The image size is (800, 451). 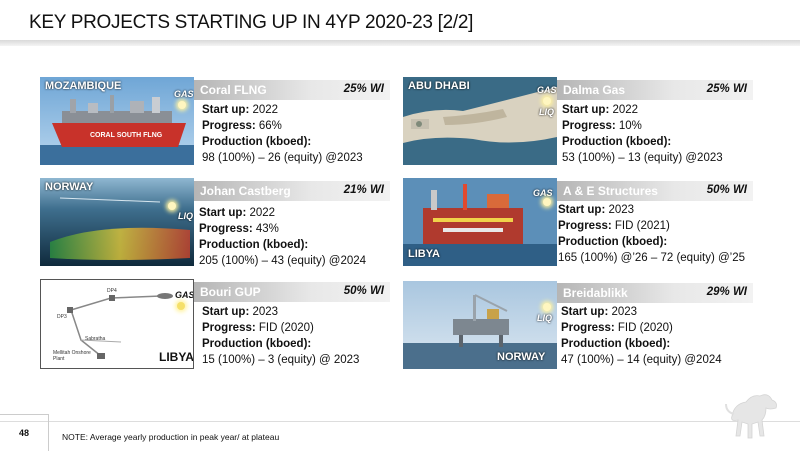 What do you see at coordinates (281, 360) in the screenshot?
I see `production-value: 15 (100%) – 3 (equity) @ 2023` at bounding box center [281, 360].